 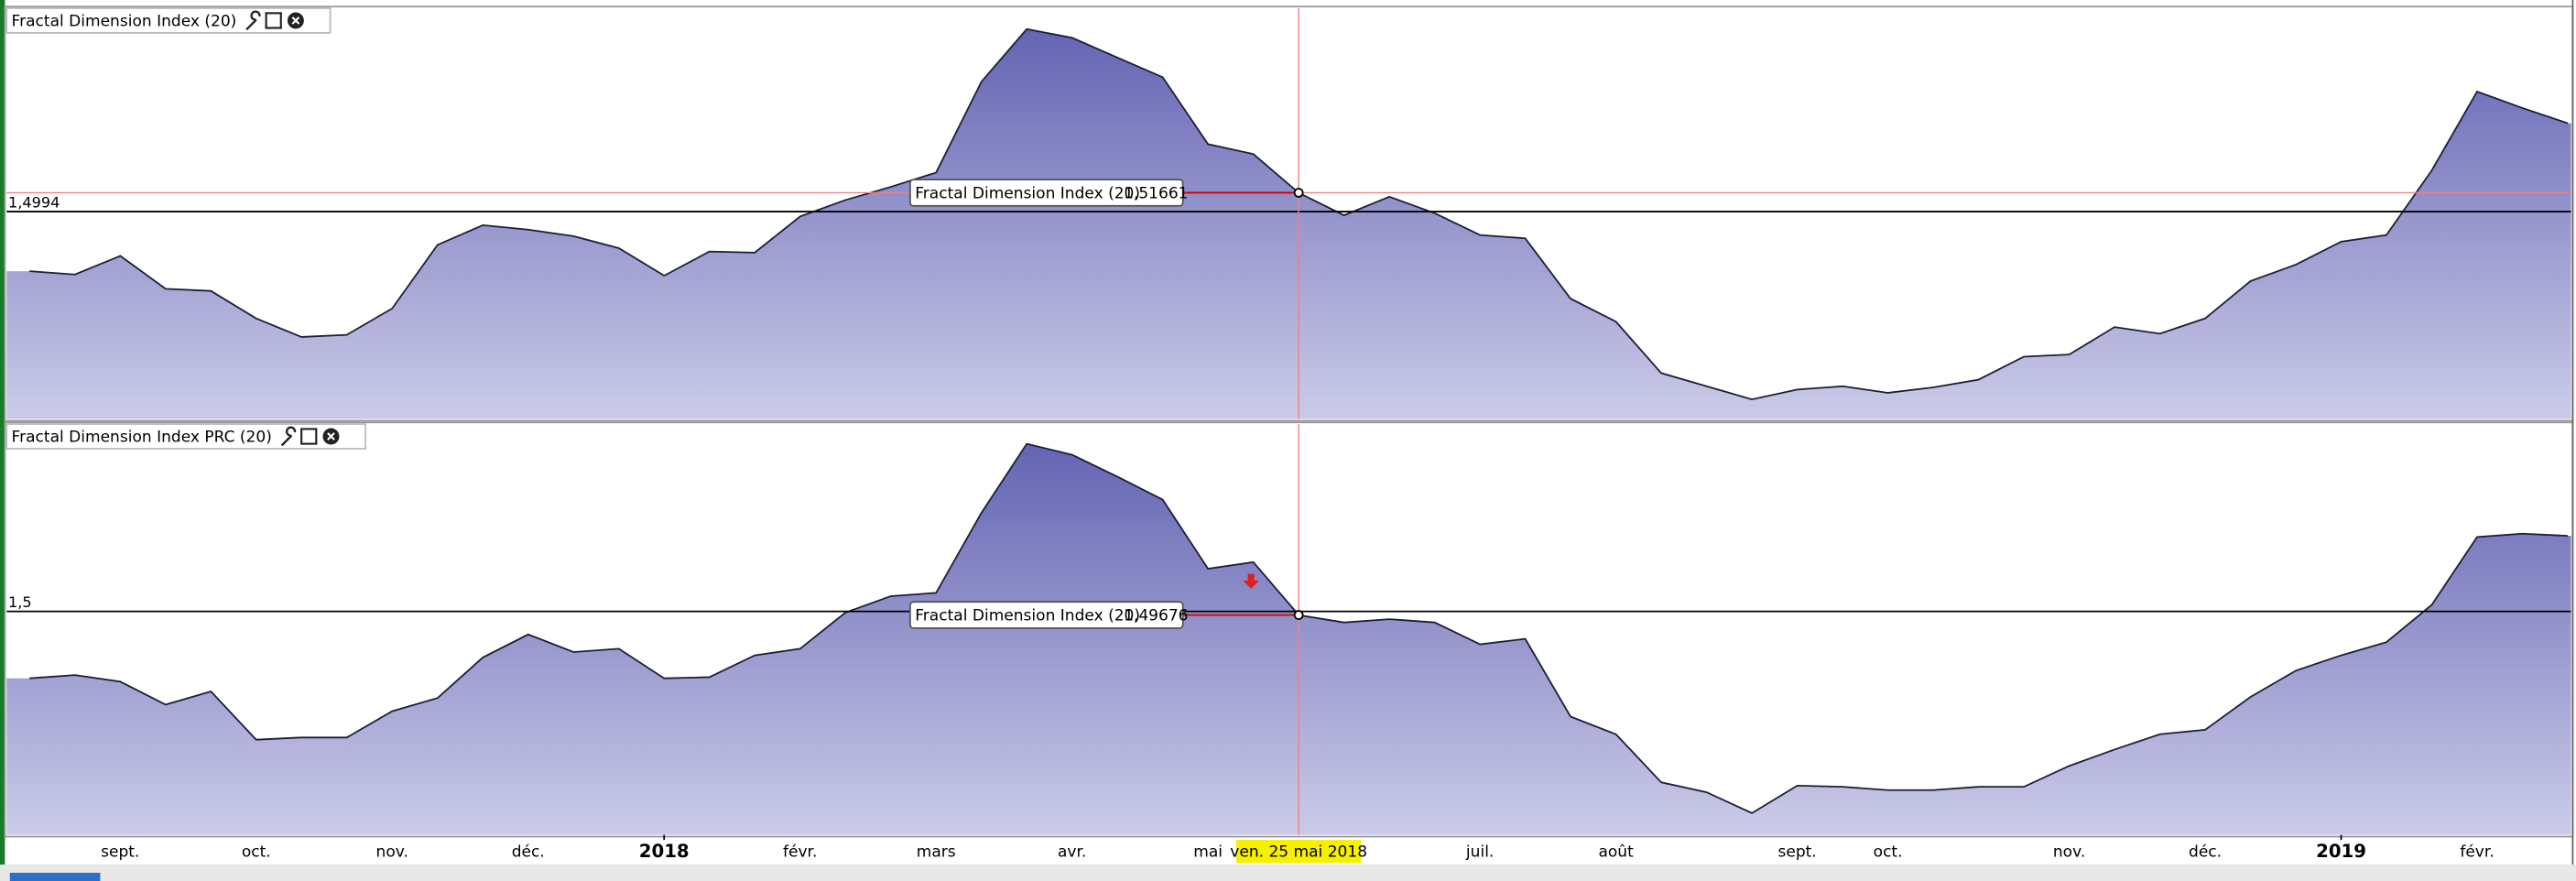 I want to click on x-tick-label: août, so click(x=1616, y=852).